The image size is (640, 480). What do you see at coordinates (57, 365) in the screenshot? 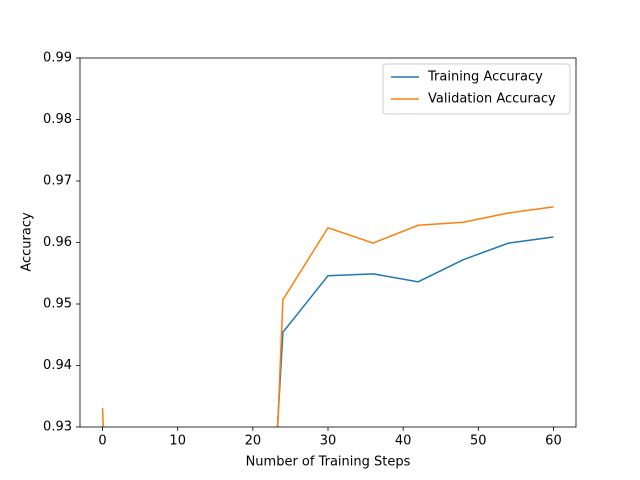
I see `y-tick-label: 0.94` at bounding box center [57, 365].